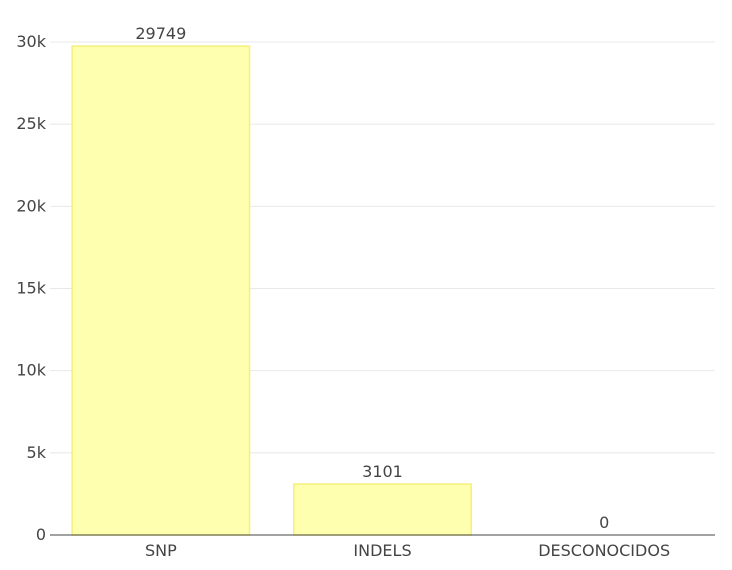  I want to click on y-tick-label: 10k, so click(31, 370).